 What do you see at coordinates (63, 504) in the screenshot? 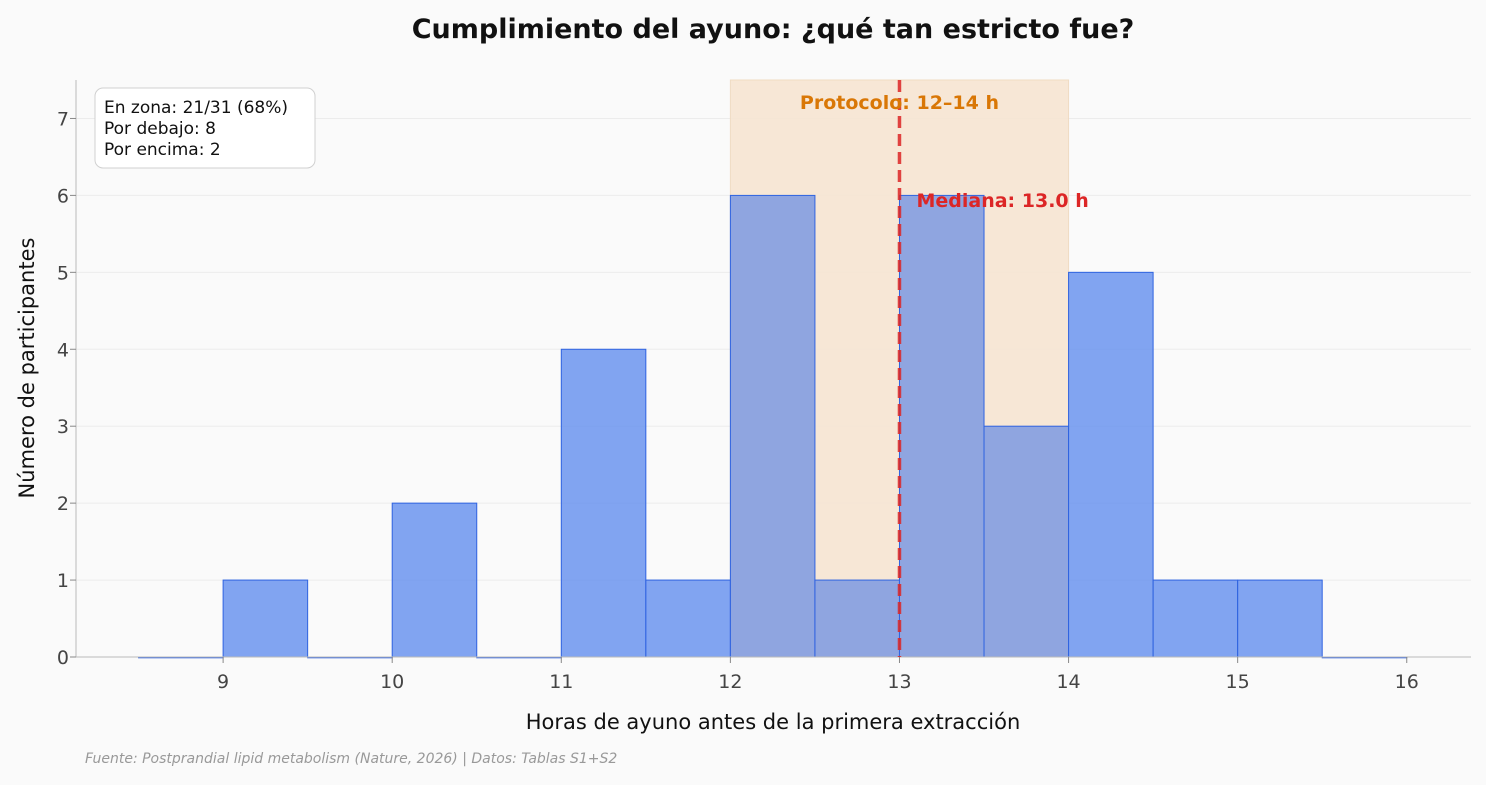
I see `y-tick-label: 2` at bounding box center [63, 504].